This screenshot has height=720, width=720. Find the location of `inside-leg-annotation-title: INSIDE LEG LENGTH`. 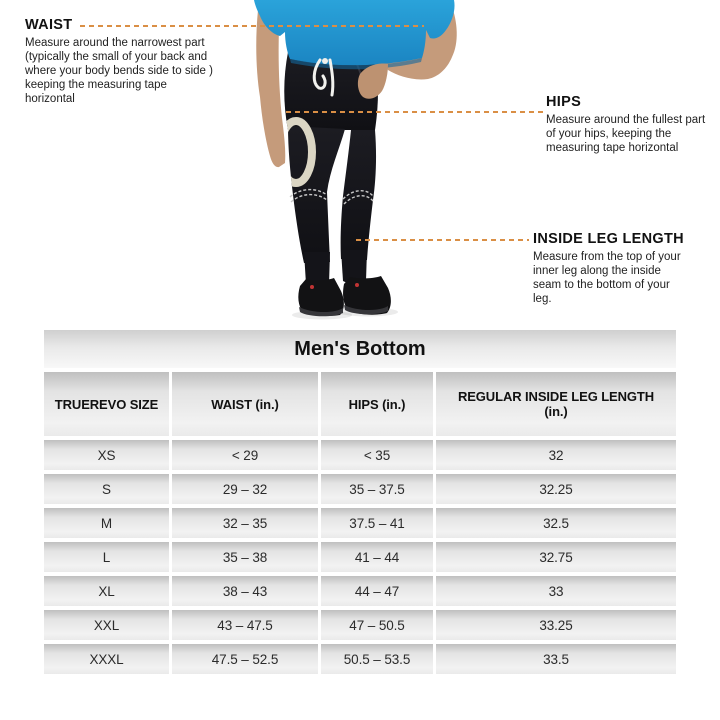

inside-leg-annotation-title: INSIDE LEG LENGTH is located at coordinates (608, 239).